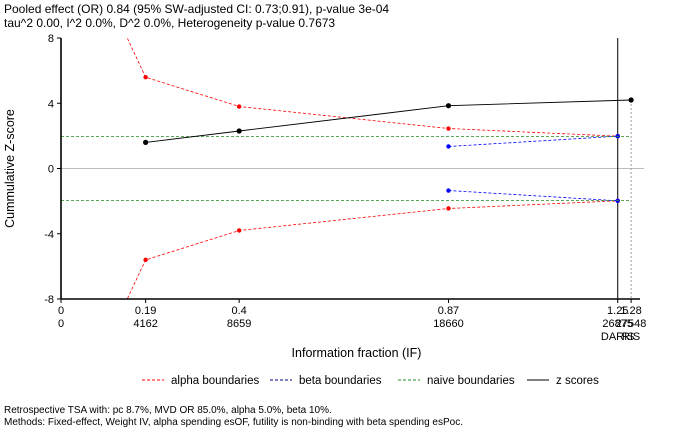  What do you see at coordinates (51, 170) in the screenshot?
I see `y-tick-label-2: 0` at bounding box center [51, 170].